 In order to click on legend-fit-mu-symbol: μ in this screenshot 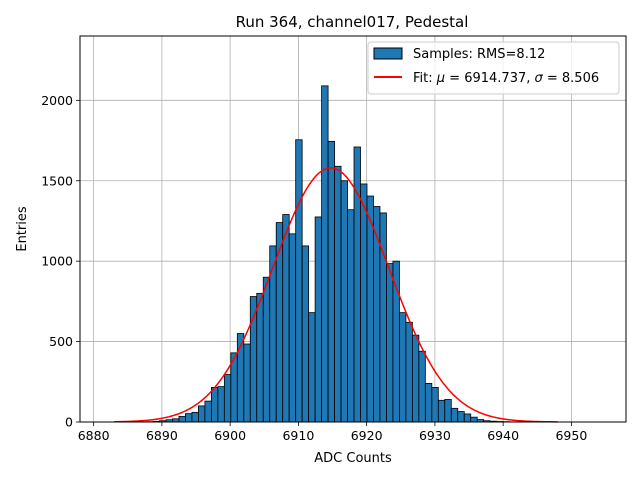, I will do `click(440, 78)`.